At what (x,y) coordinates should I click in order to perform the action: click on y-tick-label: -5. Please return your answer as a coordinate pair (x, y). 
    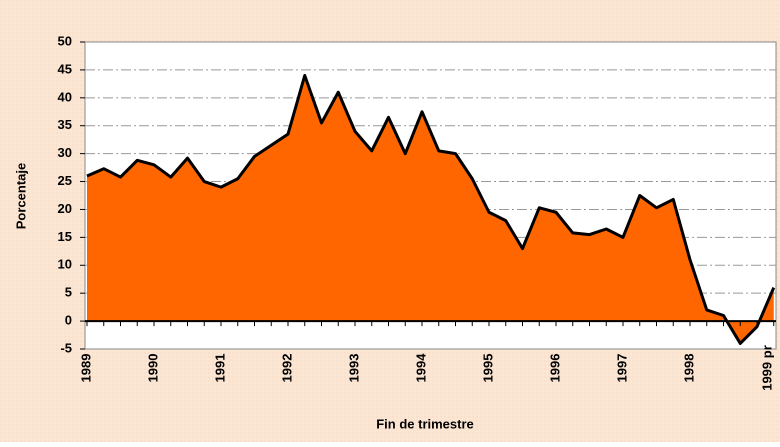
    Looking at the image, I should click on (66, 347).